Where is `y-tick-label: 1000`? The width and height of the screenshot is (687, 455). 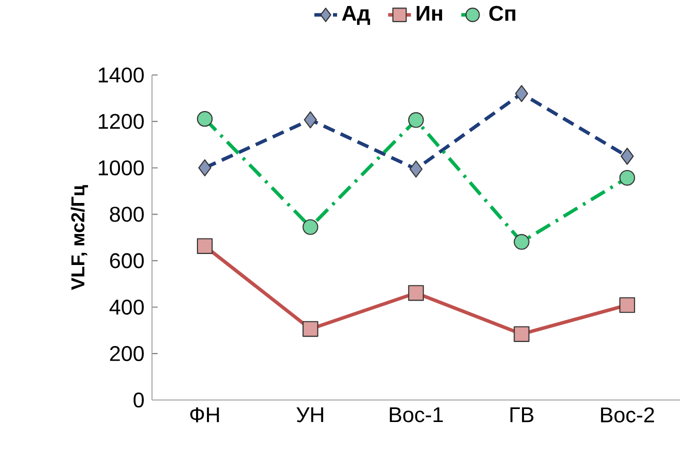 y-tick-label: 1000 is located at coordinates (121, 168).